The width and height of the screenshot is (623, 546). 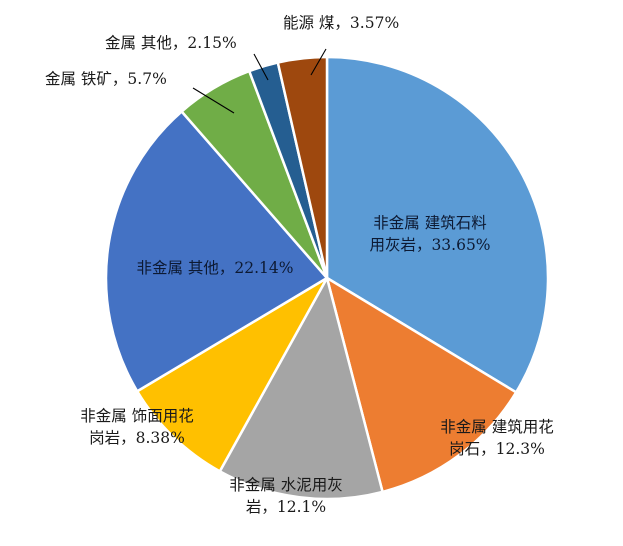 I want to click on slice-label-line: 能源 煤，3.57%, so click(x=341, y=23).